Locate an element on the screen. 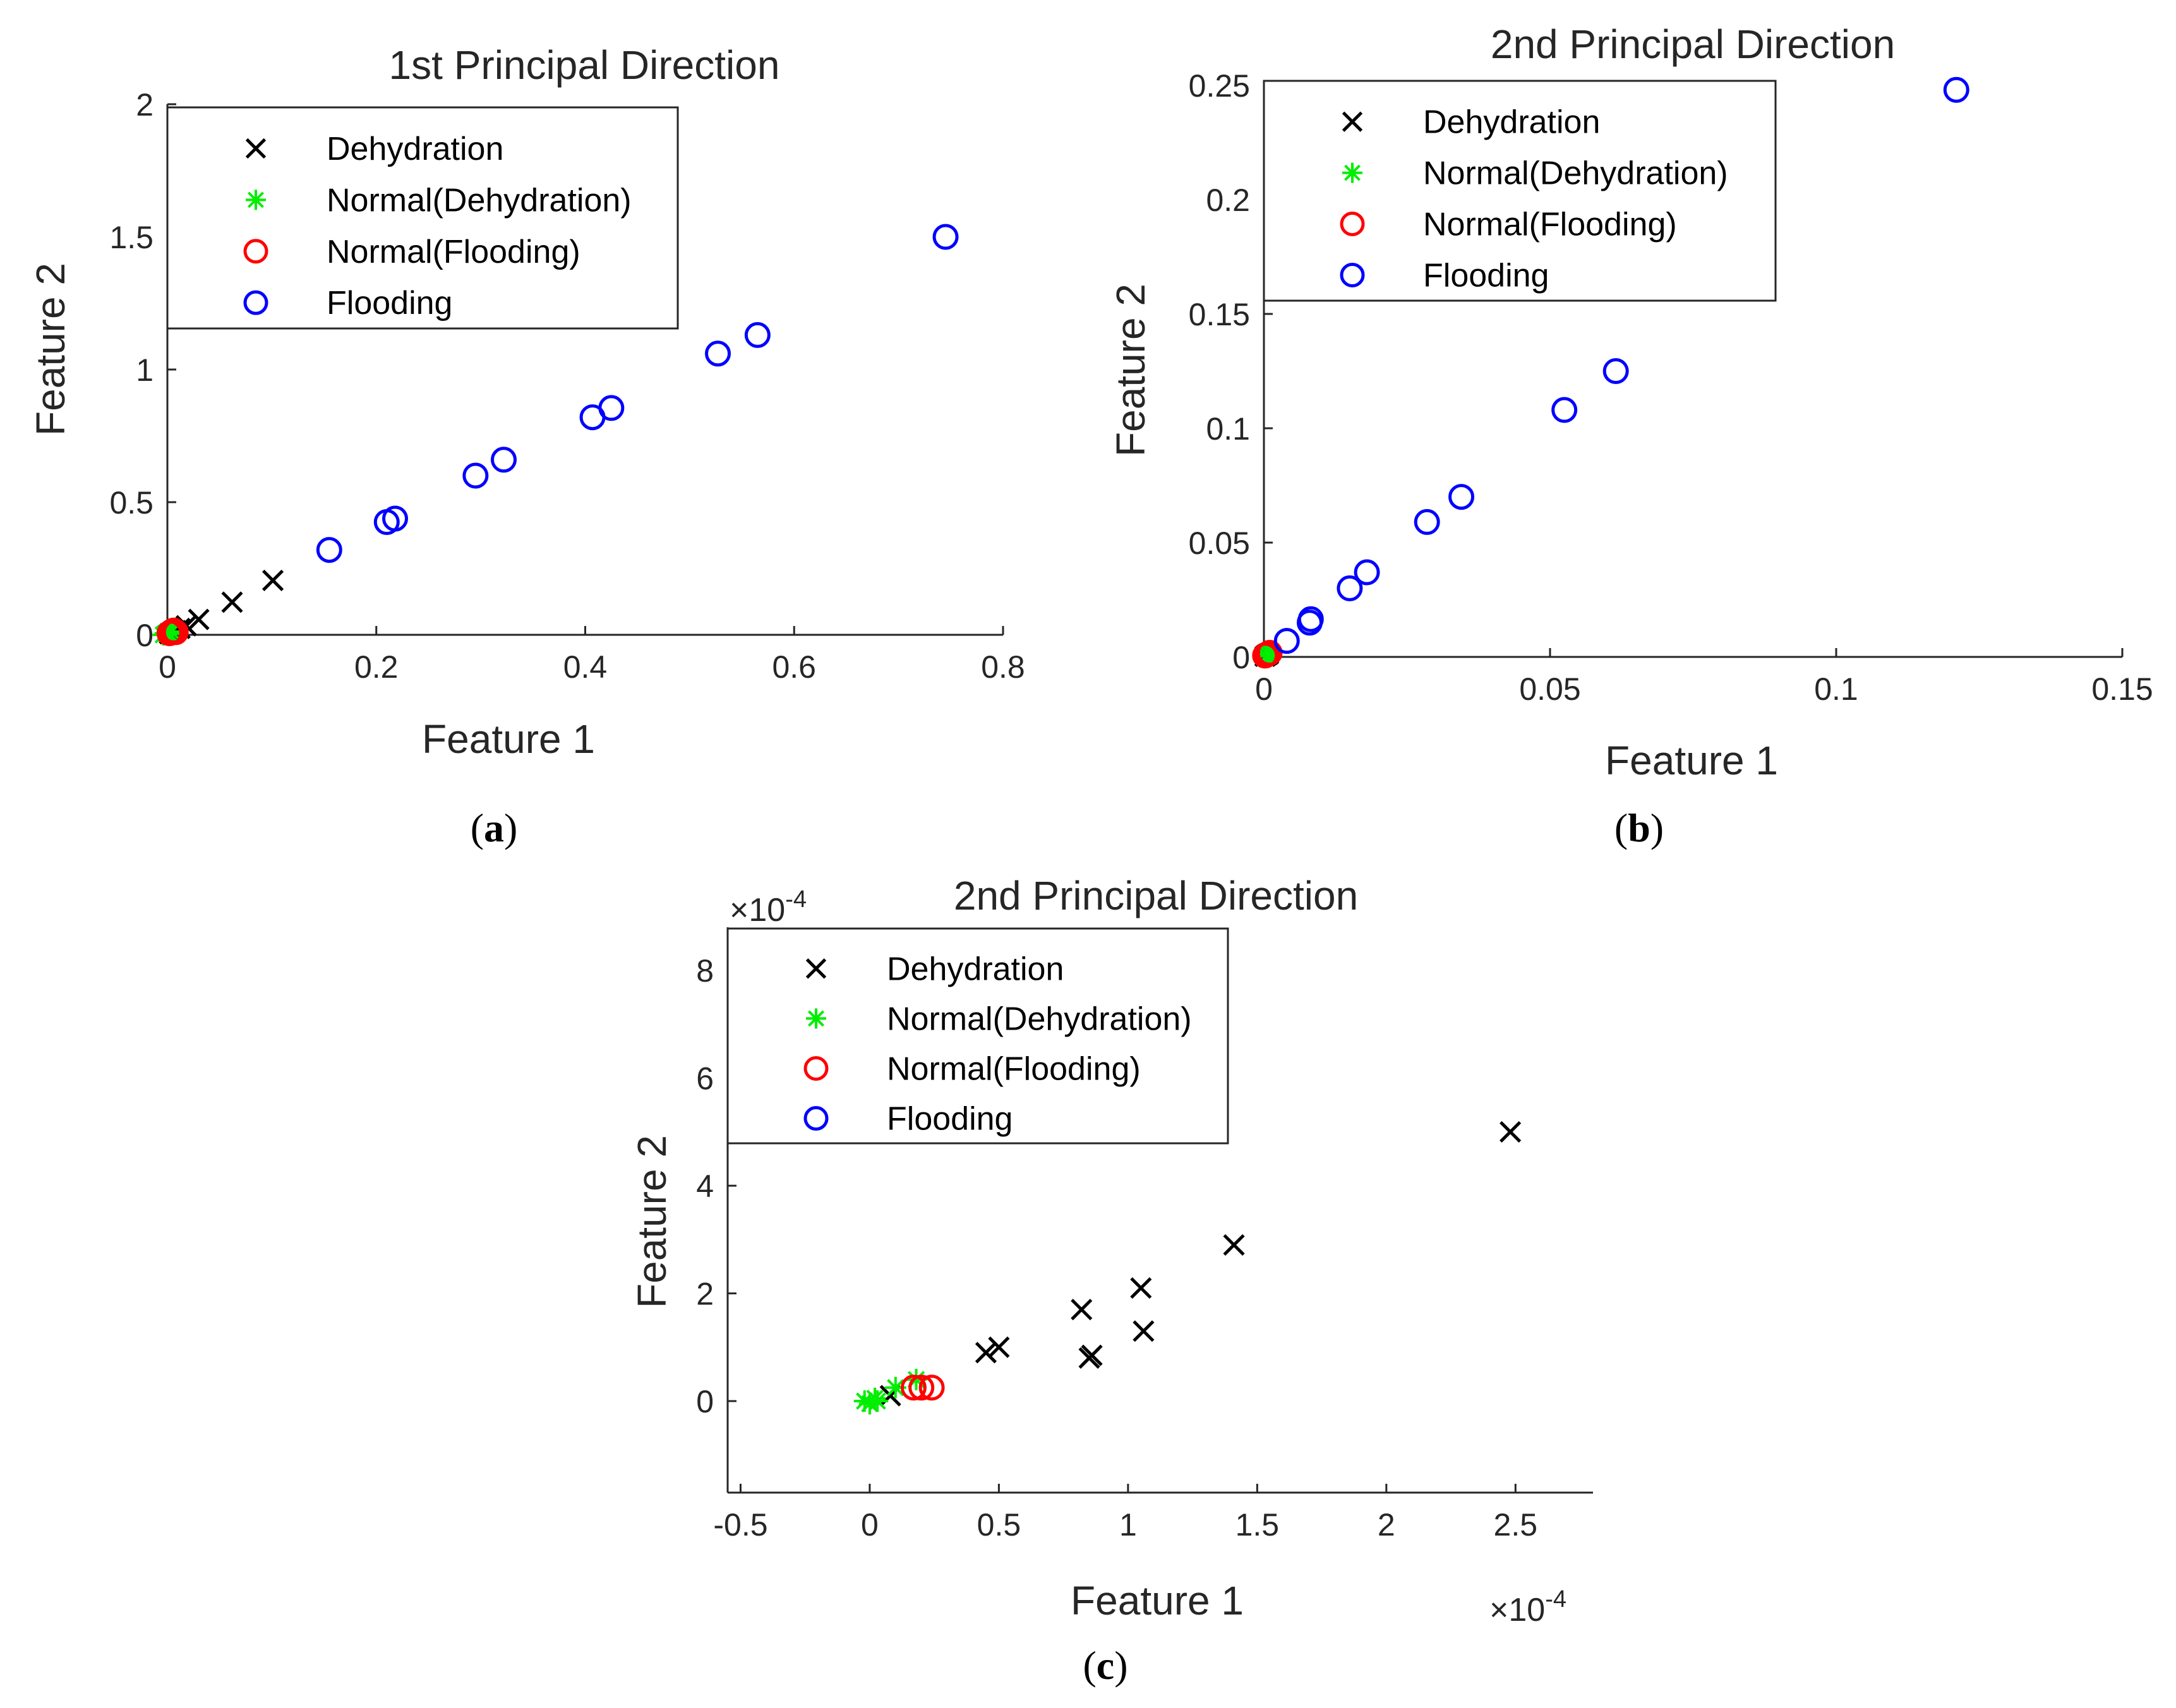 The image size is (2176, 1708). x-tick-label: -0.5 is located at coordinates (740, 1525).